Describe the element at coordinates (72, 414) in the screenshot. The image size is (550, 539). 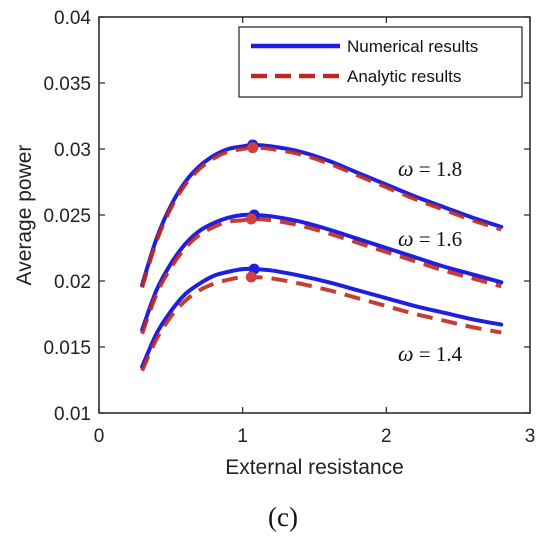
I see `y-tick-label: 0.01` at that location.